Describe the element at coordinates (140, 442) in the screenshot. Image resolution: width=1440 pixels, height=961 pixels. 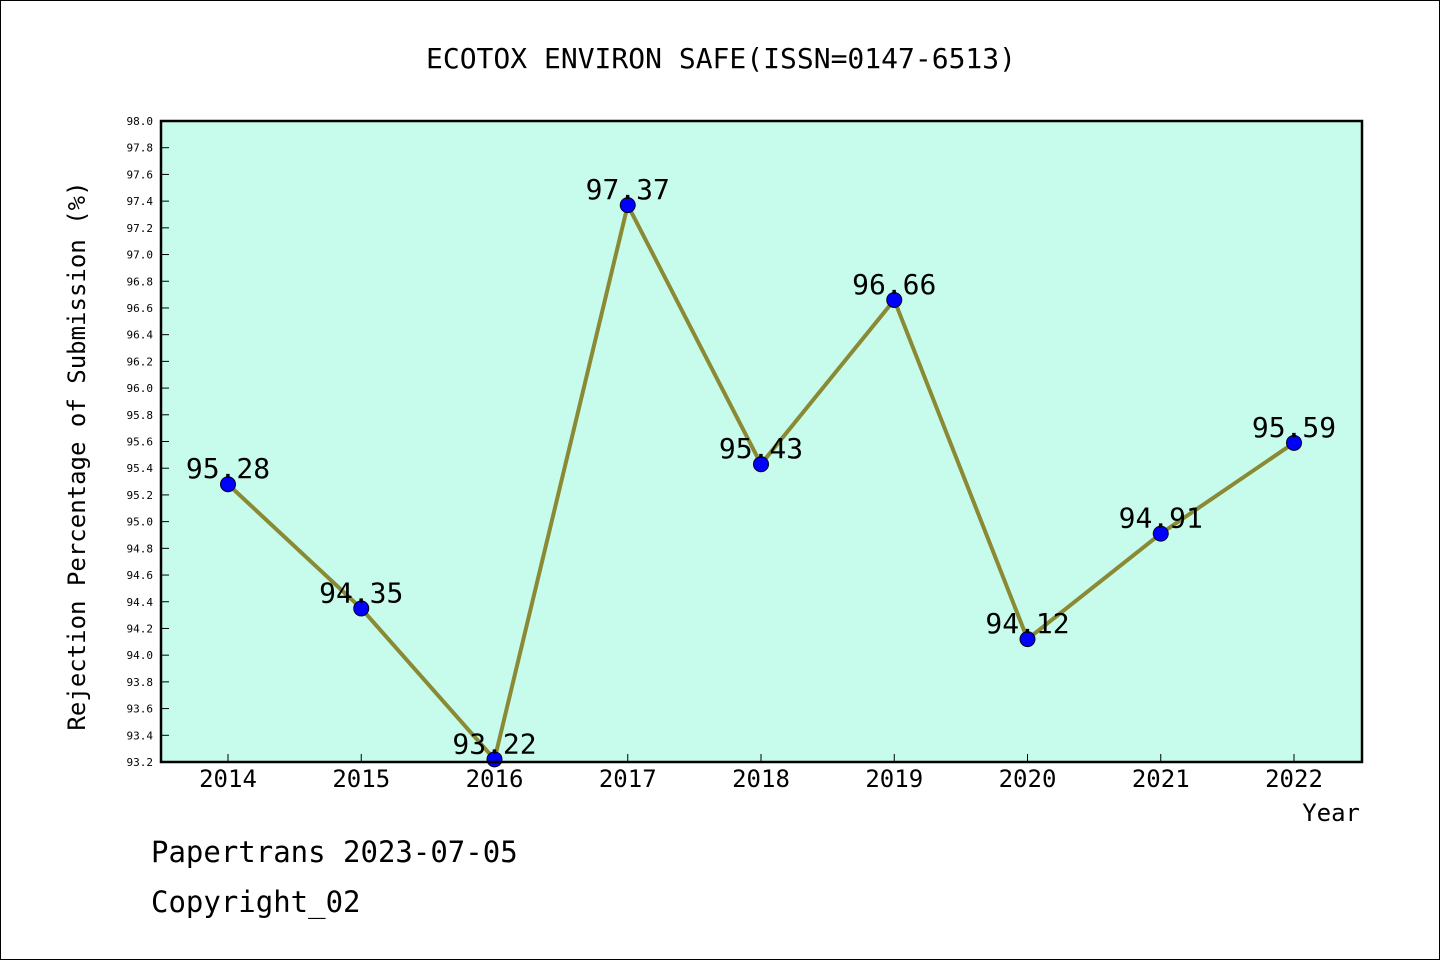
I see `y-tick-label: 95.6` at that location.